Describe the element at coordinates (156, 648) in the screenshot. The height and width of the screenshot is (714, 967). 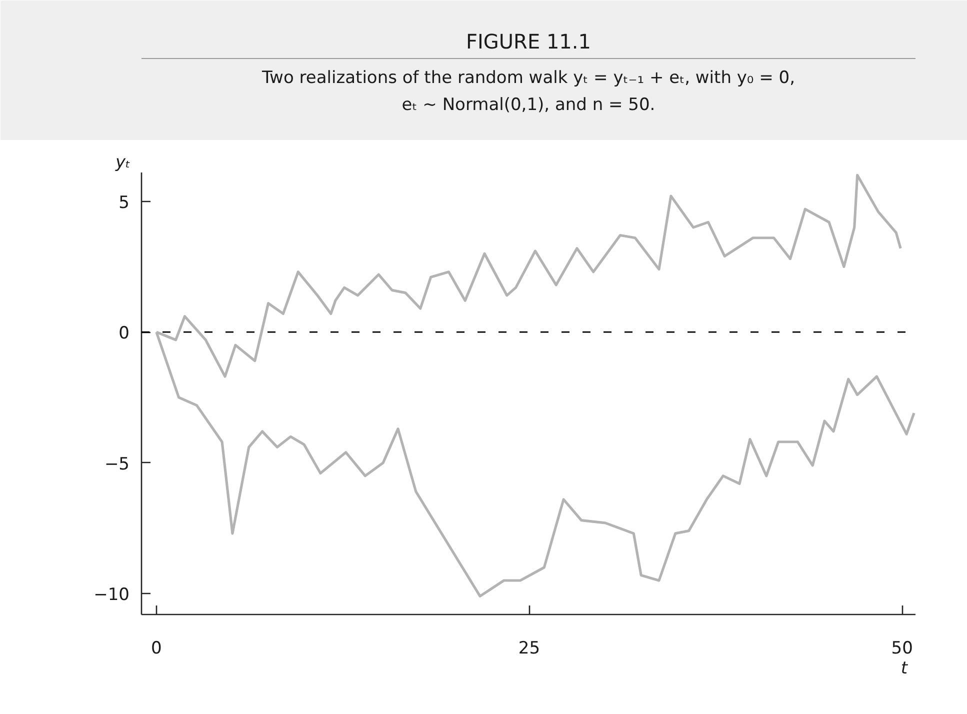
I see `x-tick-label: 0` at that location.